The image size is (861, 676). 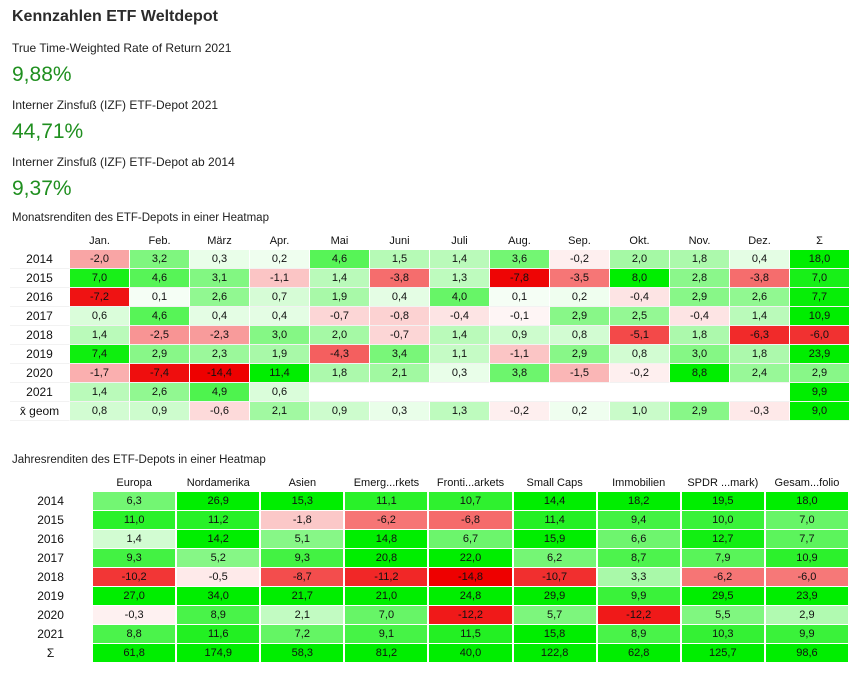 What do you see at coordinates (219, 501) in the screenshot?
I see `yearly-heatmap-cell: 26,9` at bounding box center [219, 501].